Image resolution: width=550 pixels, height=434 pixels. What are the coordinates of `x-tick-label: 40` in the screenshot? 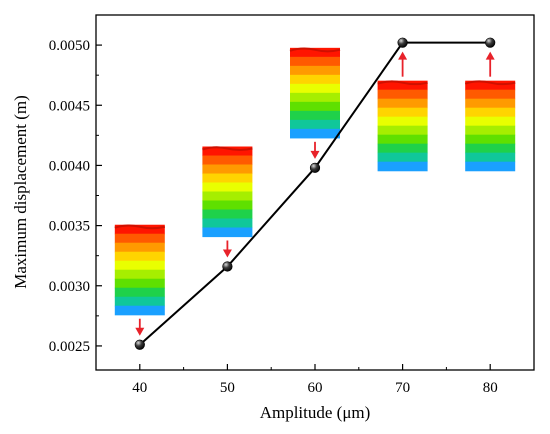 It's located at (139, 388).